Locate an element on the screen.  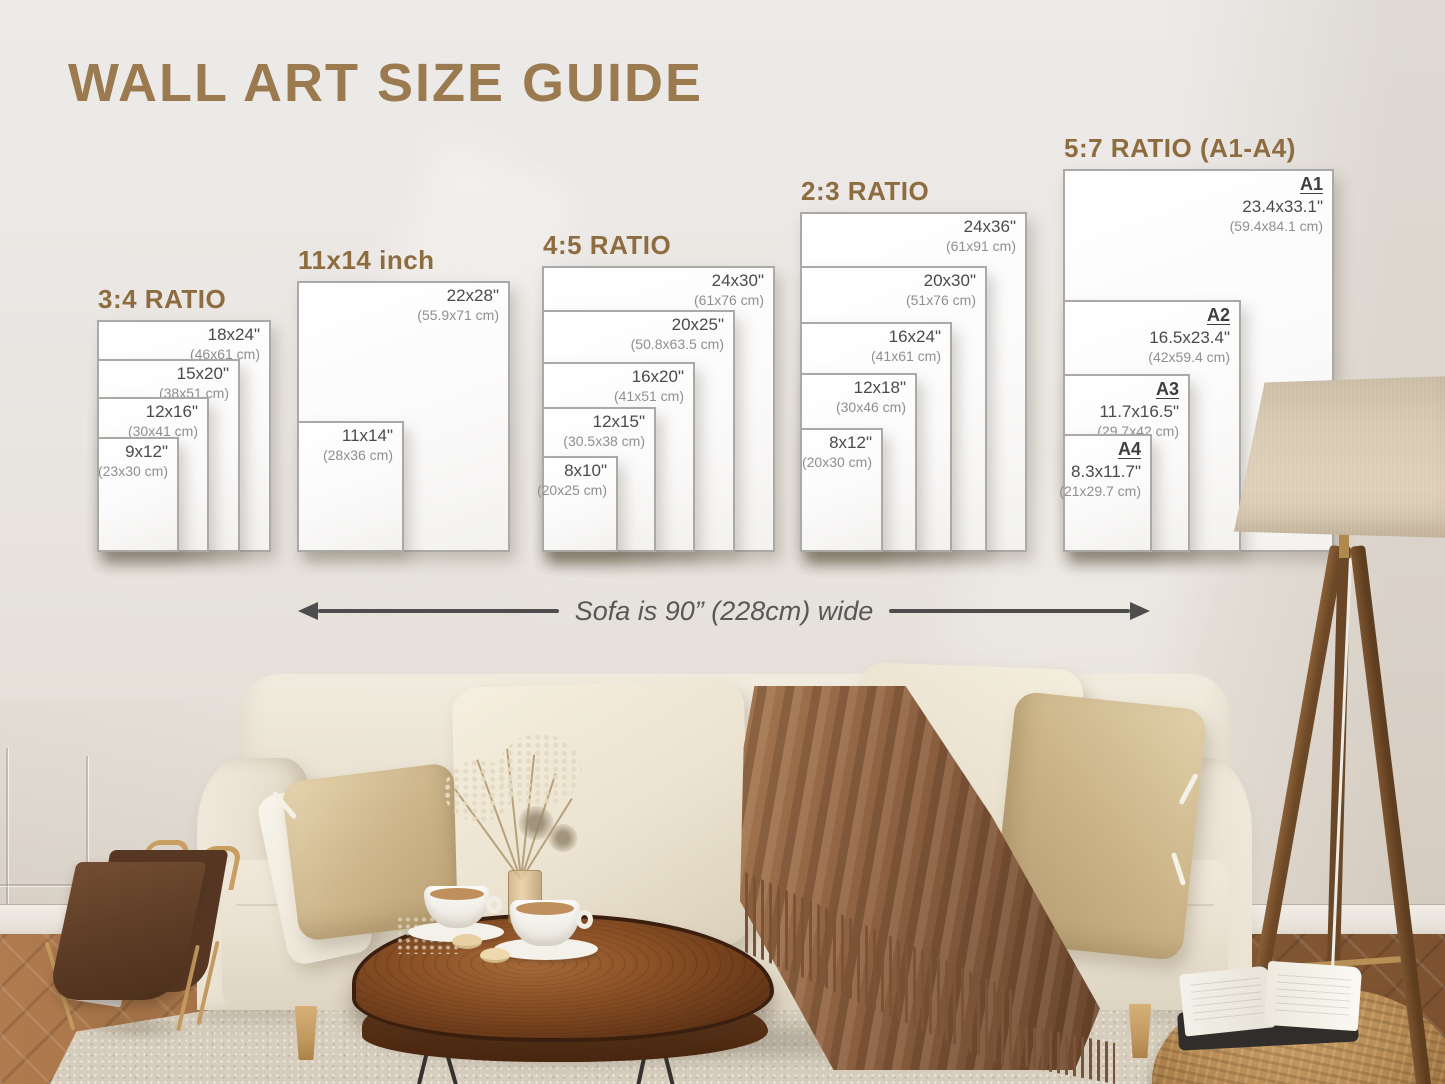
frame-label: 16x20" (41x51 cm) is located at coordinates (649, 385).